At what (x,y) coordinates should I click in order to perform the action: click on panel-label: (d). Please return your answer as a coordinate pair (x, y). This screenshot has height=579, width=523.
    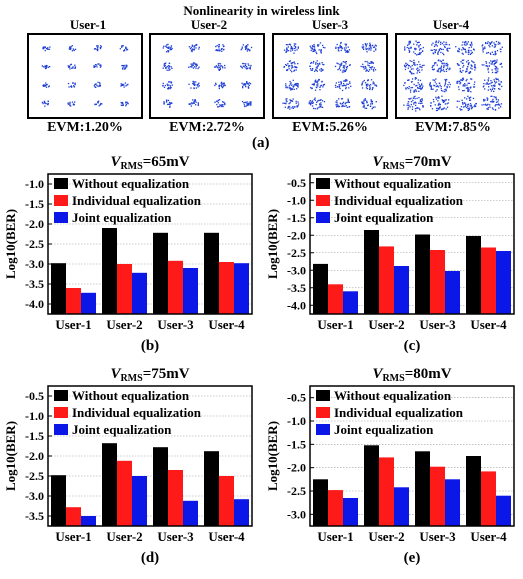
    Looking at the image, I should click on (150, 558).